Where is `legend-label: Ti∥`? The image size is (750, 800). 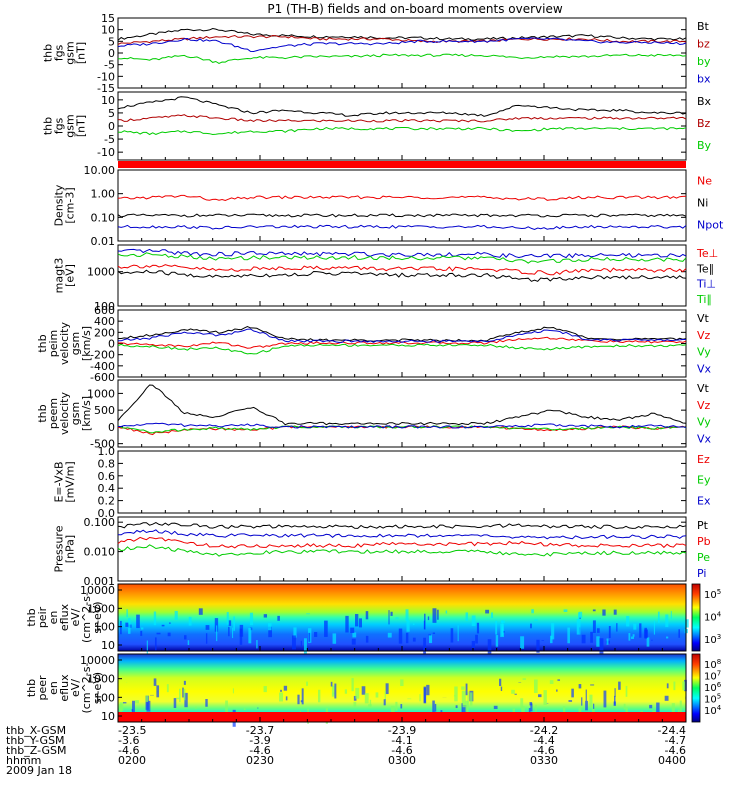 legend-label: Ti∥ is located at coordinates (704, 299).